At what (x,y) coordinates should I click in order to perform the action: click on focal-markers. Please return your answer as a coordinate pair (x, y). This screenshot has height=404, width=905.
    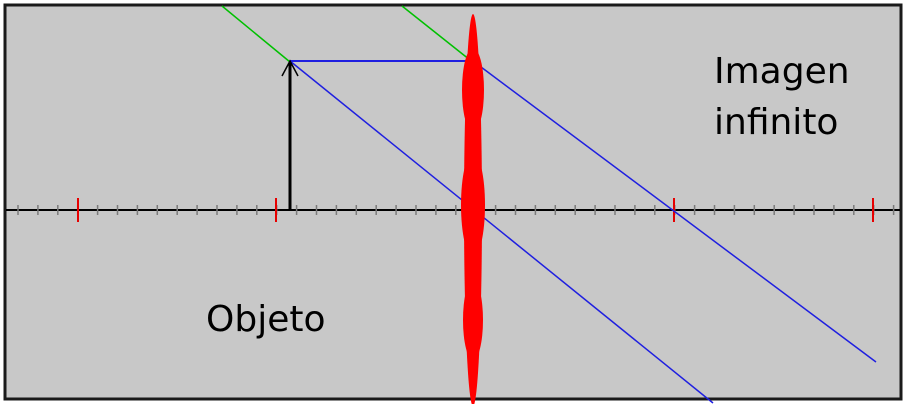
    Looking at the image, I should click on (475, 210).